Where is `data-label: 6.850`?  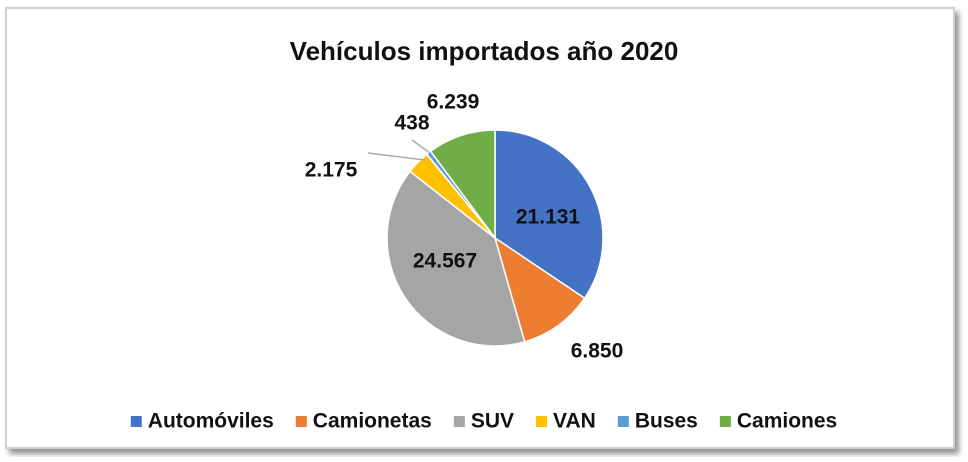 data-label: 6.850 is located at coordinates (597, 351).